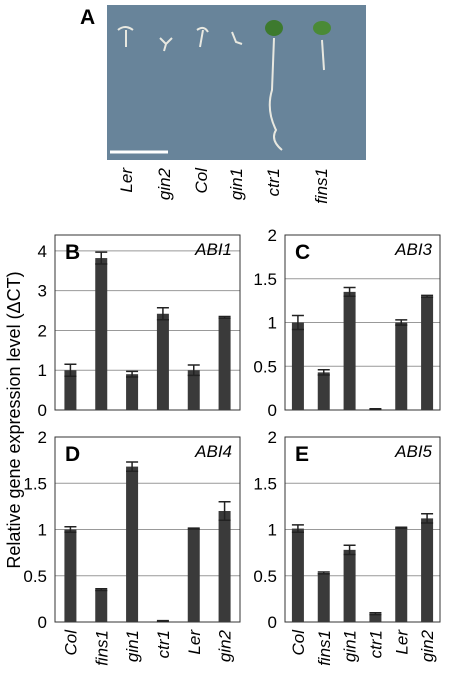 This screenshot has width=457, height=685. Describe the element at coordinates (236, 184) in the screenshot. I see `genotype-label: gin1` at that location.